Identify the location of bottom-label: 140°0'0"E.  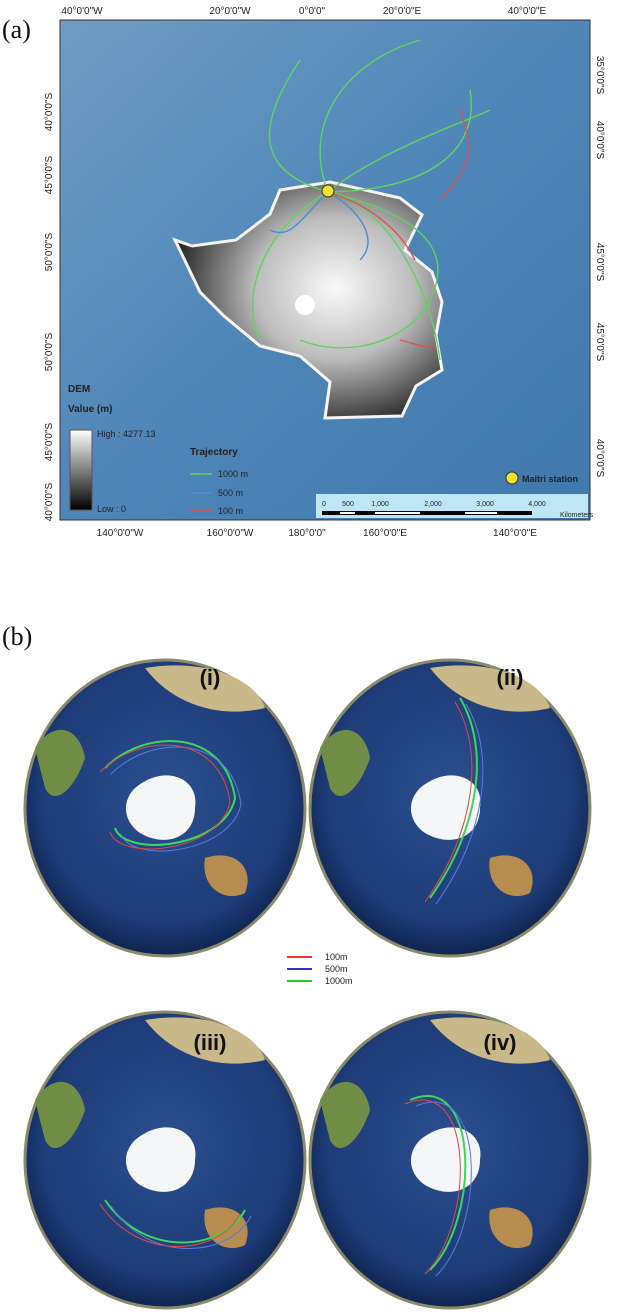
(515, 533).